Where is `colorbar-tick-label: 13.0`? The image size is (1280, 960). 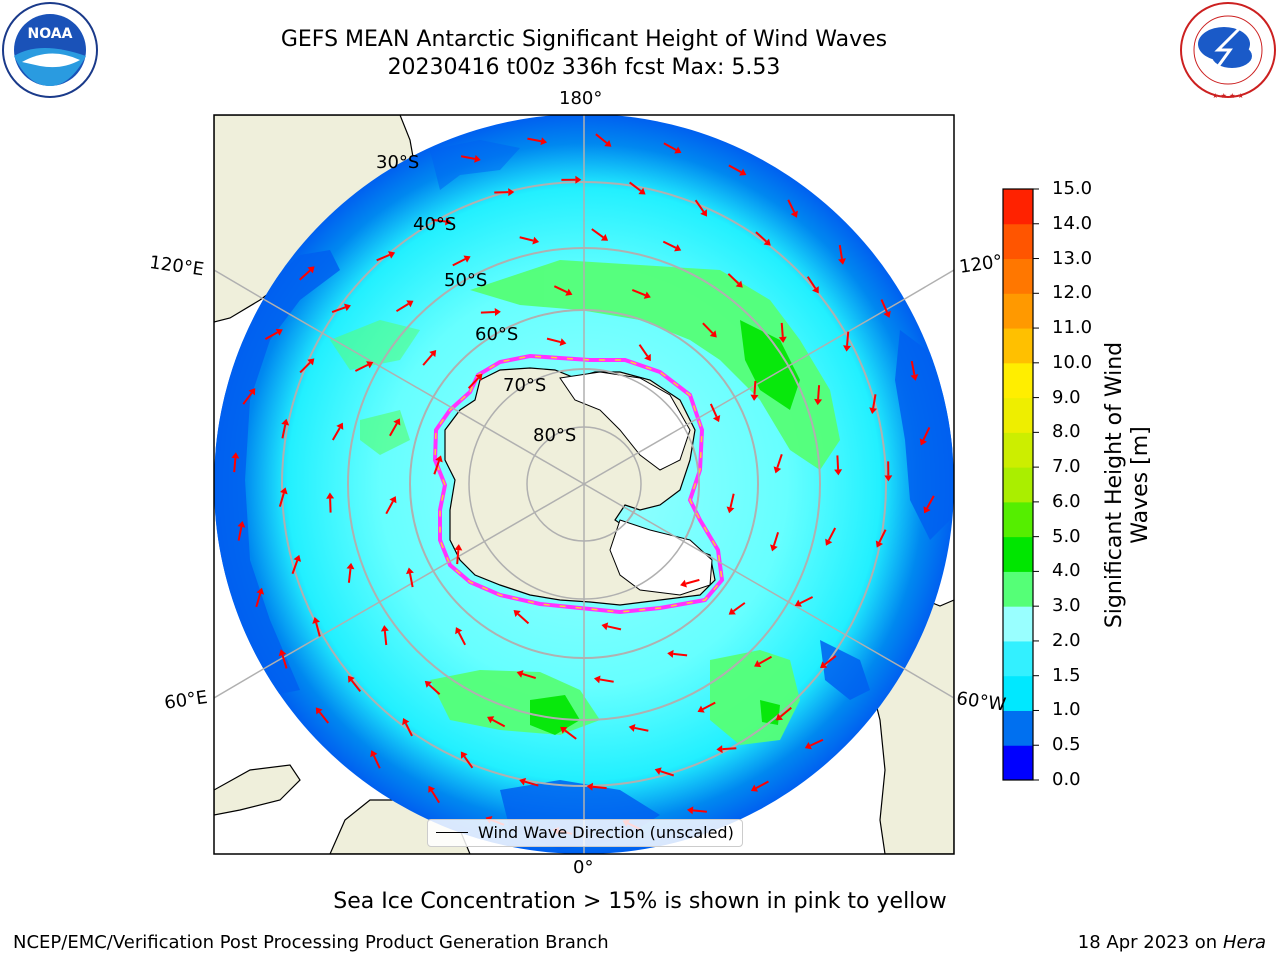
colorbar-tick-label: 13.0 is located at coordinates (1072, 258).